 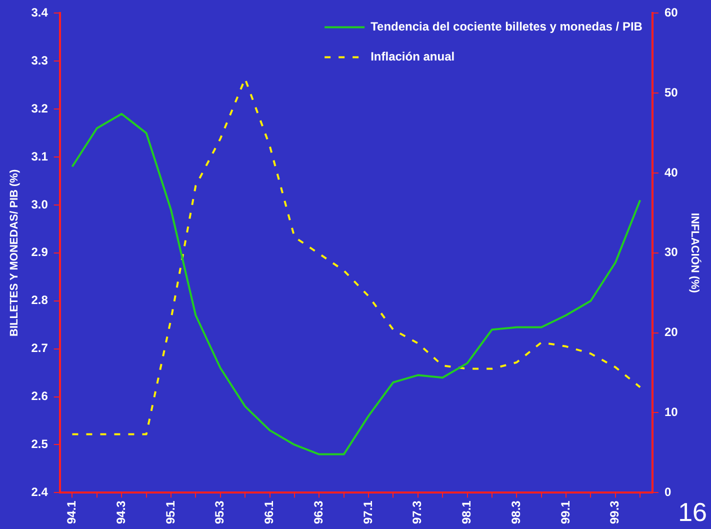 What do you see at coordinates (170, 512) in the screenshot?
I see `x-tick-label: 95.1` at bounding box center [170, 512].